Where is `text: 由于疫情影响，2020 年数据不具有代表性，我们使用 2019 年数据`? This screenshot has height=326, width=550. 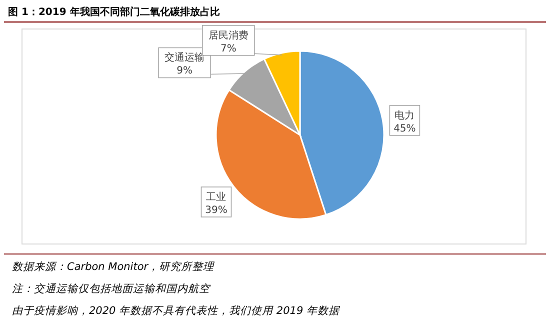 text: 由于疫情影响，2020 年数据不具有代表性，我们使用 2019 年数据 is located at coordinates (176, 311).